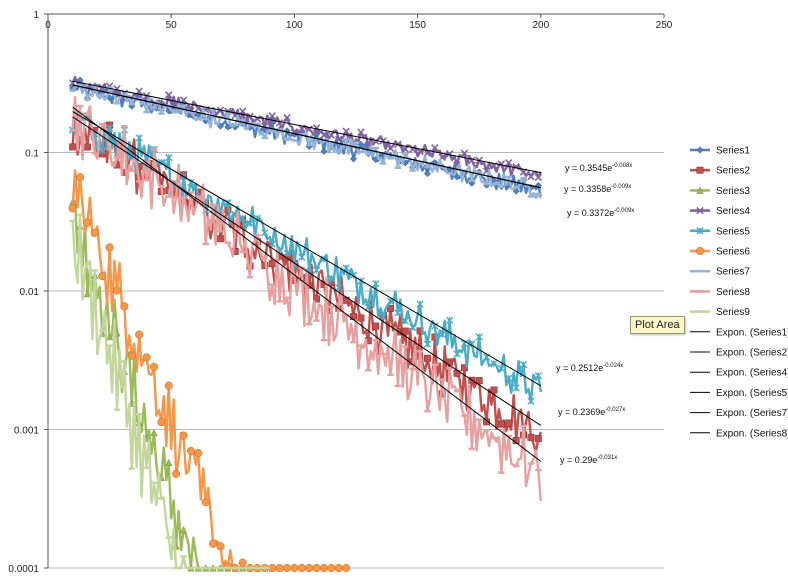 Image resolution: width=788 pixels, height=579 pixels. I want to click on trendline-equation-0: y = 0.3545e-0.008x, so click(598, 168).